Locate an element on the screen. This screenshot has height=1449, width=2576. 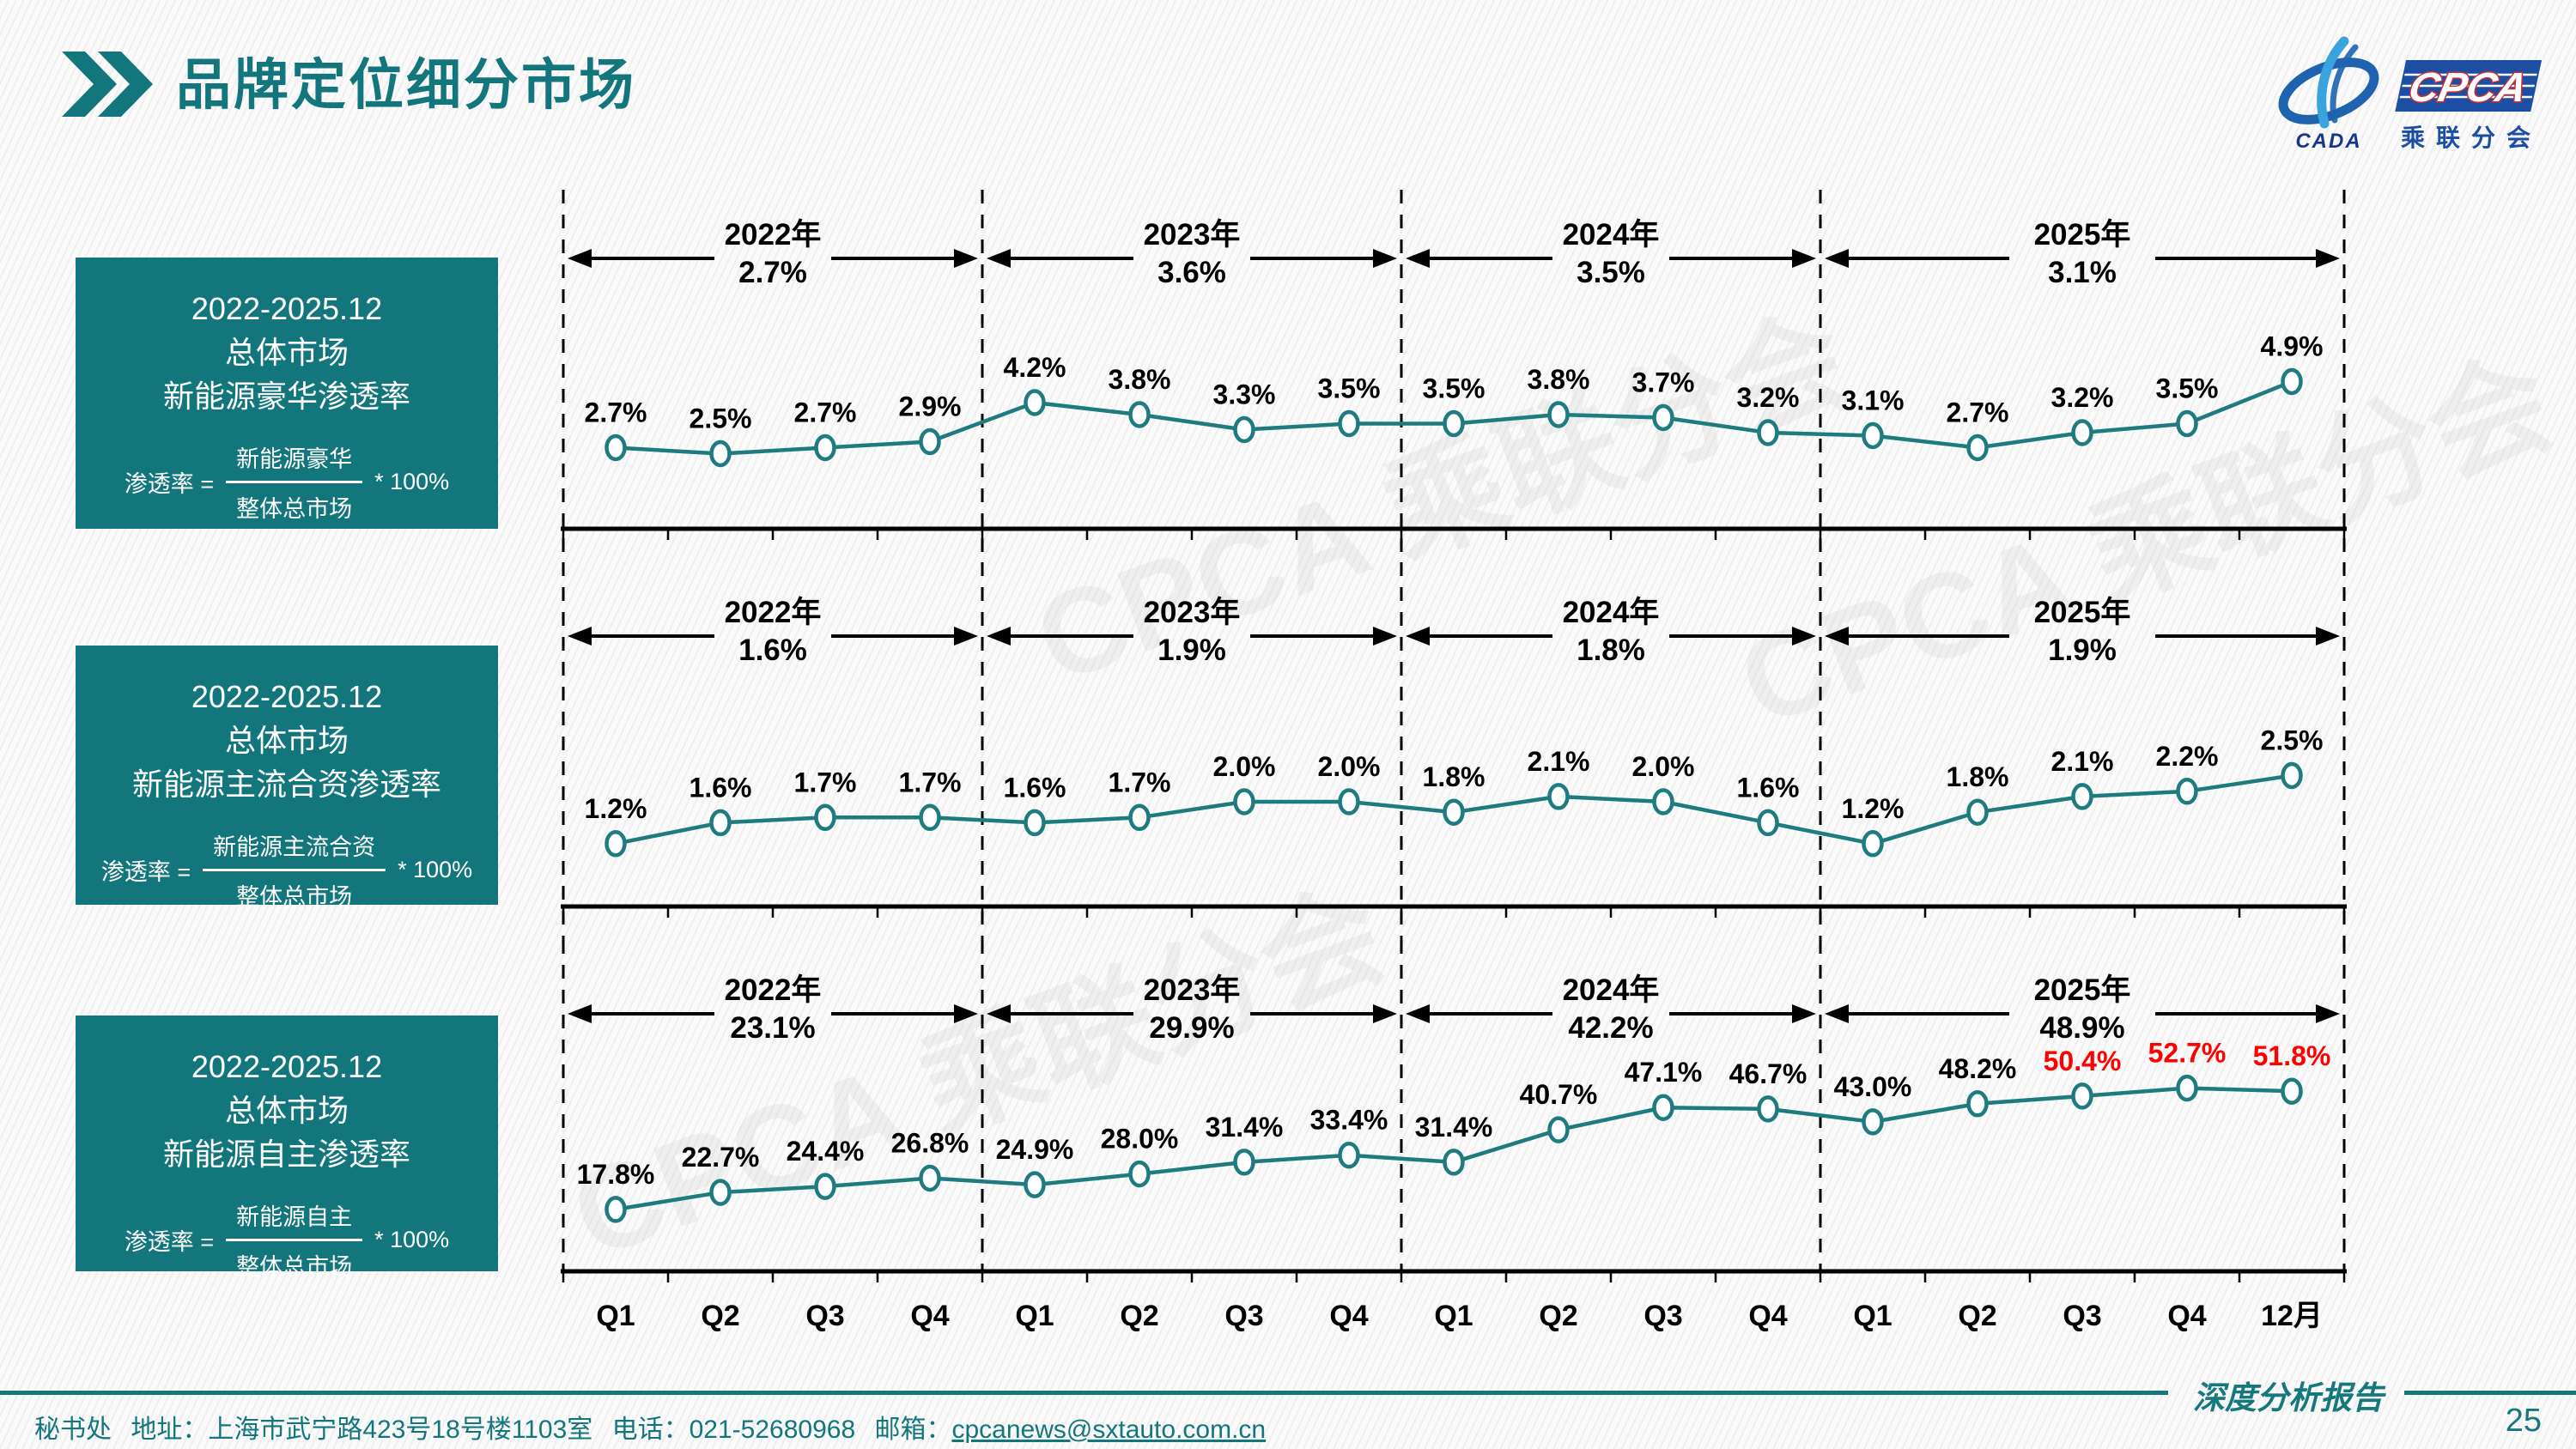
data-label: 3.2% is located at coordinates (2082, 397).